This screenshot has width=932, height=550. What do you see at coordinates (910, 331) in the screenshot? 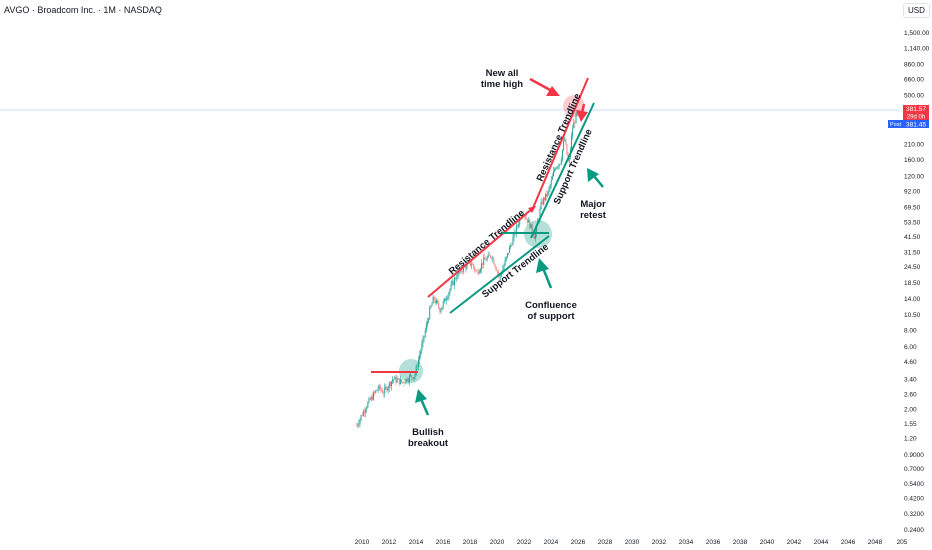
I see `price-tick: 8.00` at bounding box center [910, 331].